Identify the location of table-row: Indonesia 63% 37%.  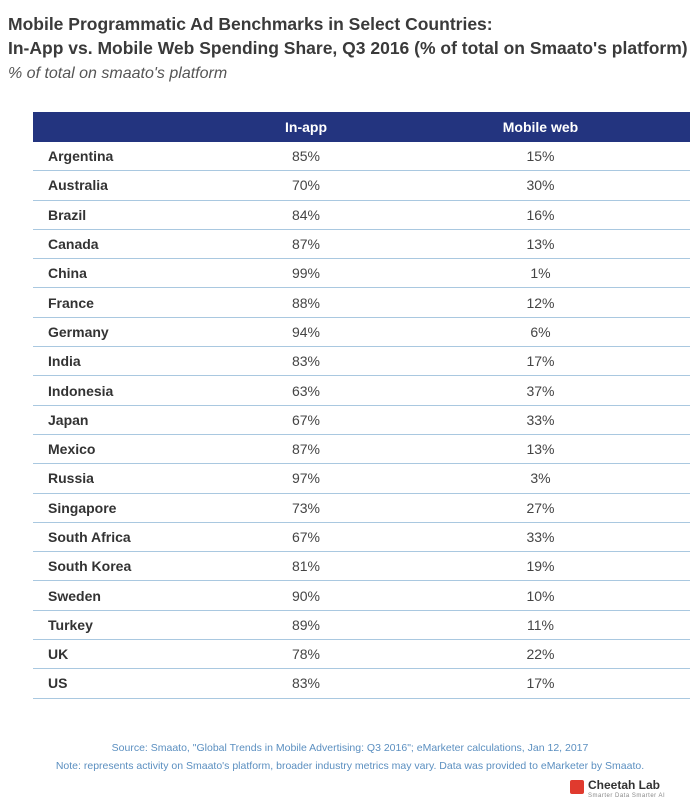
(361, 391).